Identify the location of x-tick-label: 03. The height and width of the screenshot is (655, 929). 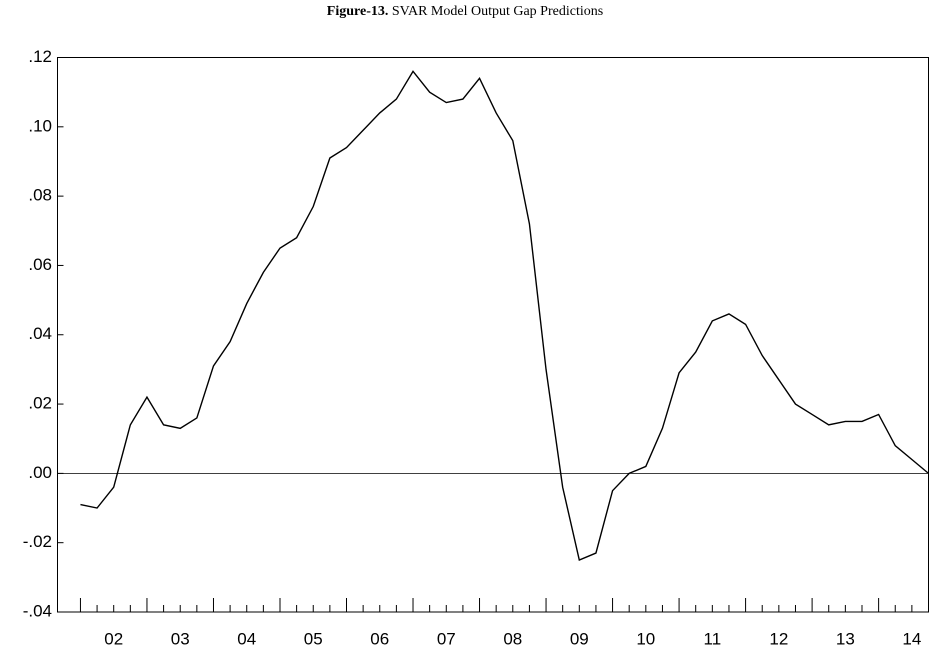
(180, 638).